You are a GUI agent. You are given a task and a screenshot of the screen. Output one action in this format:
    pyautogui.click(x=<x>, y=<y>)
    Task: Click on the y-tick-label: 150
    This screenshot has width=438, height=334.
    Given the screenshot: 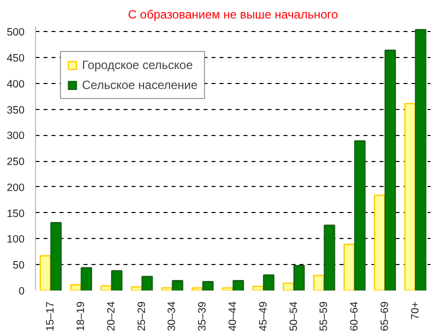 What is the action you would take?
    pyautogui.click(x=15, y=214)
    